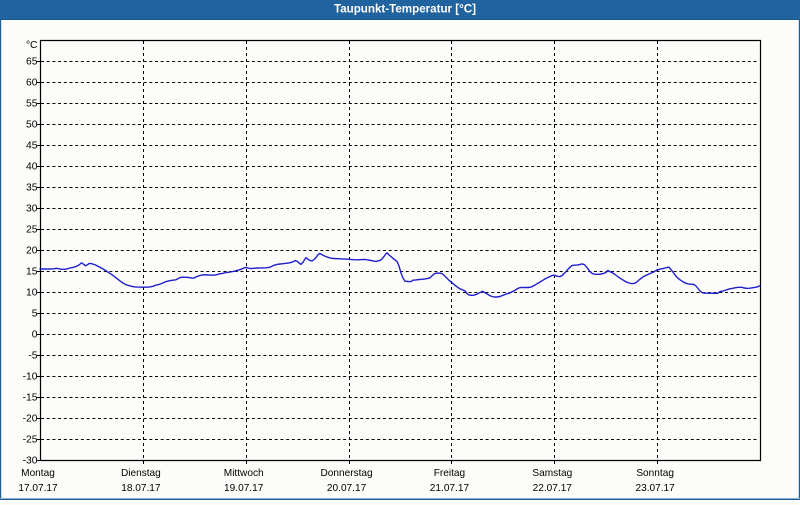 The height and width of the screenshot is (505, 800). Describe the element at coordinates (30, 440) in the screenshot. I see `svg-text: -25` at that location.